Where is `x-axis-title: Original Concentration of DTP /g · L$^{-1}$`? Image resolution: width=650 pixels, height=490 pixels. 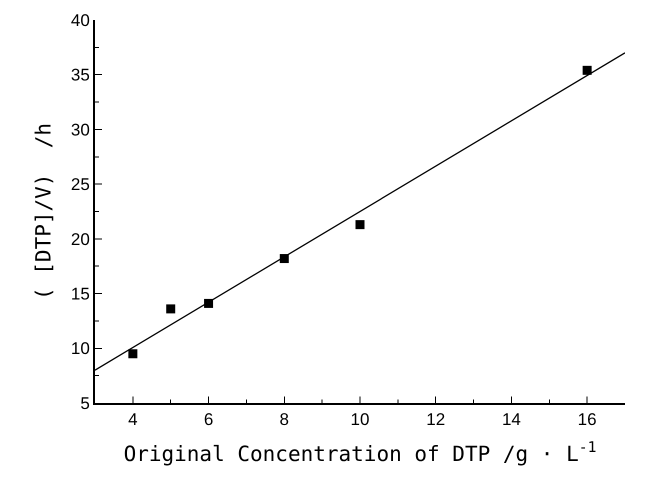 x-axis-title: Original Concentration of DTP /g · L$^{-1}$ is located at coordinates (360, 452).